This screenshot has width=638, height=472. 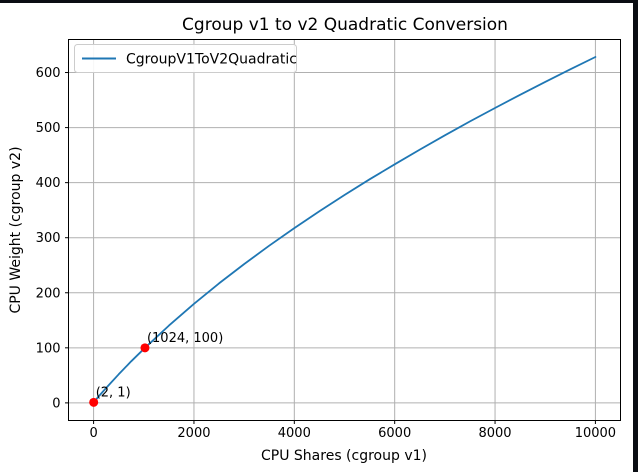 What do you see at coordinates (48, 348) in the screenshot?
I see `y-tick-label: 100` at bounding box center [48, 348].